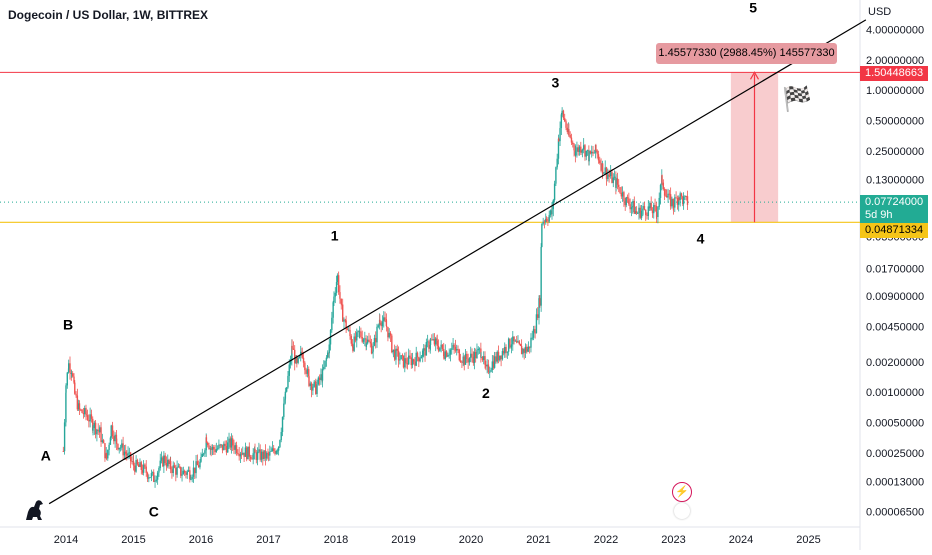  What do you see at coordinates (895, 393) in the screenshot?
I see `y-tick-label: 0.00100000` at bounding box center [895, 393].